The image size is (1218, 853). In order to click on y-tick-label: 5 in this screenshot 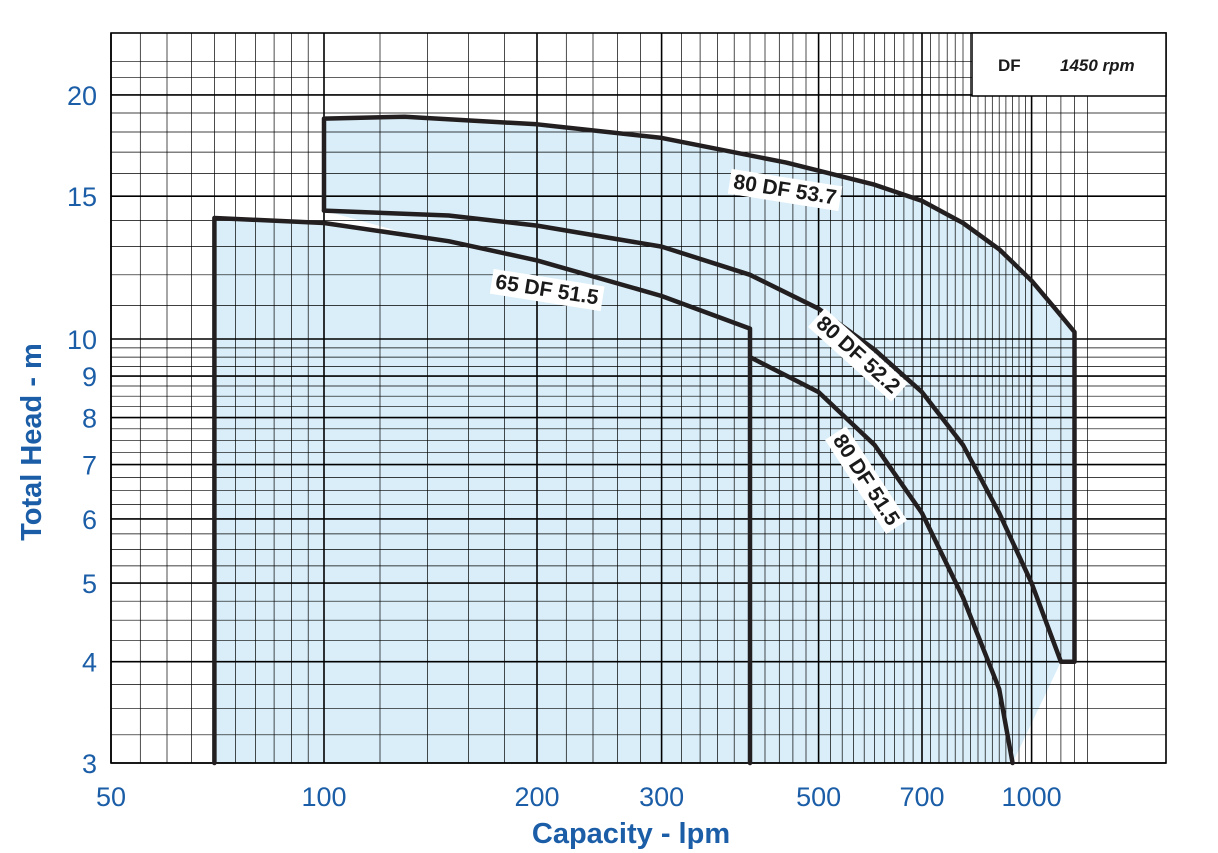, I will do `click(89, 584)`.